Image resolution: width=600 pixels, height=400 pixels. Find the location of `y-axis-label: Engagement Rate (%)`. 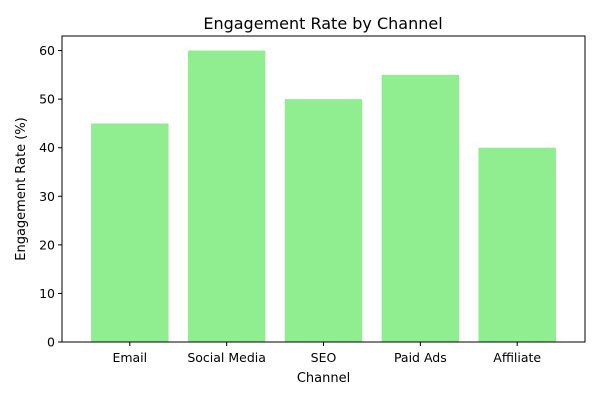

y-axis-label: Engagement Rate (%) is located at coordinates (21, 189).